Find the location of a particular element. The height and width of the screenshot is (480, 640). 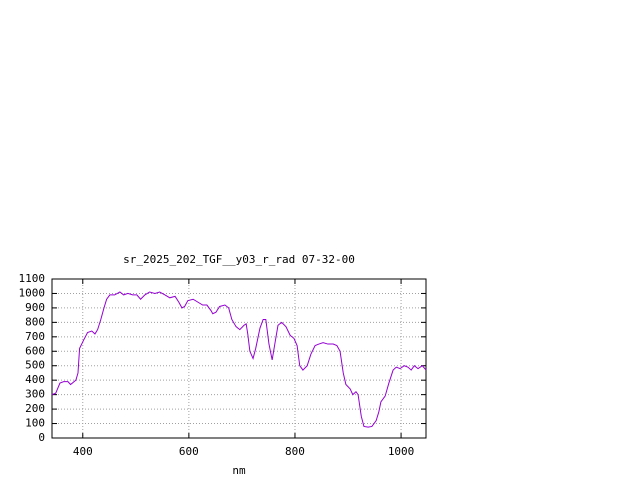

x-tick-label: 400 is located at coordinates (83, 451).